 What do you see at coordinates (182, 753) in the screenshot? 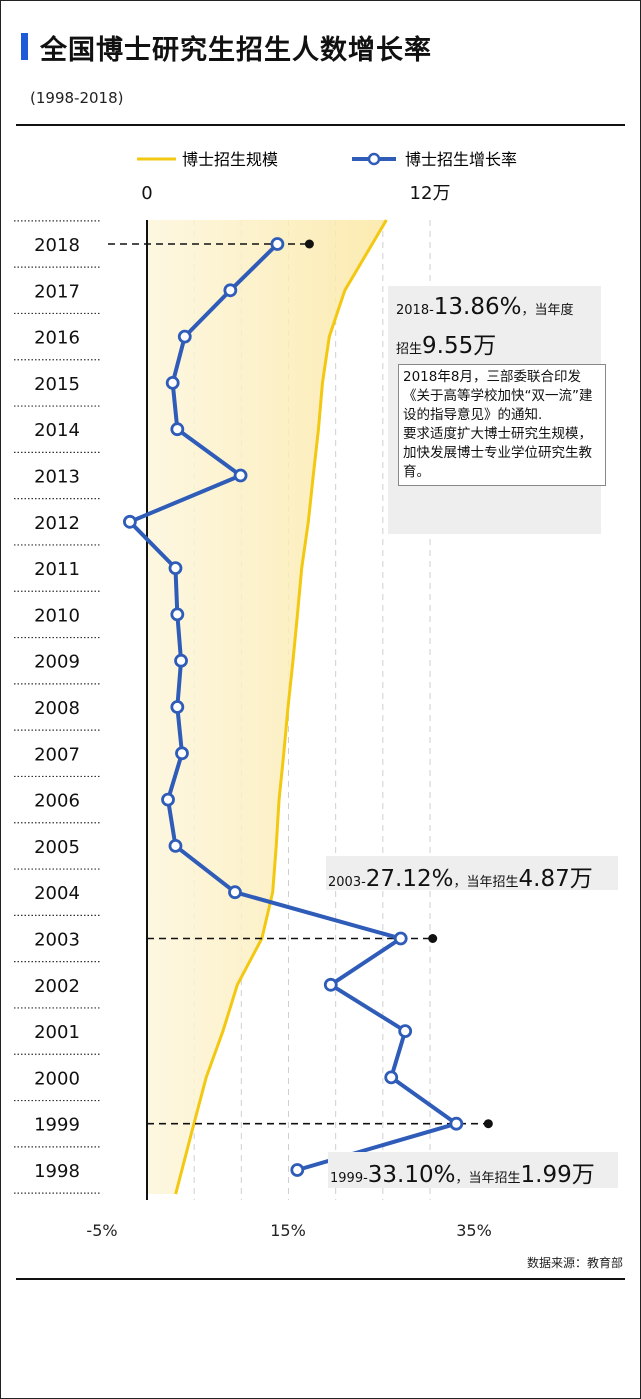
I see `growth-point-2007` at bounding box center [182, 753].